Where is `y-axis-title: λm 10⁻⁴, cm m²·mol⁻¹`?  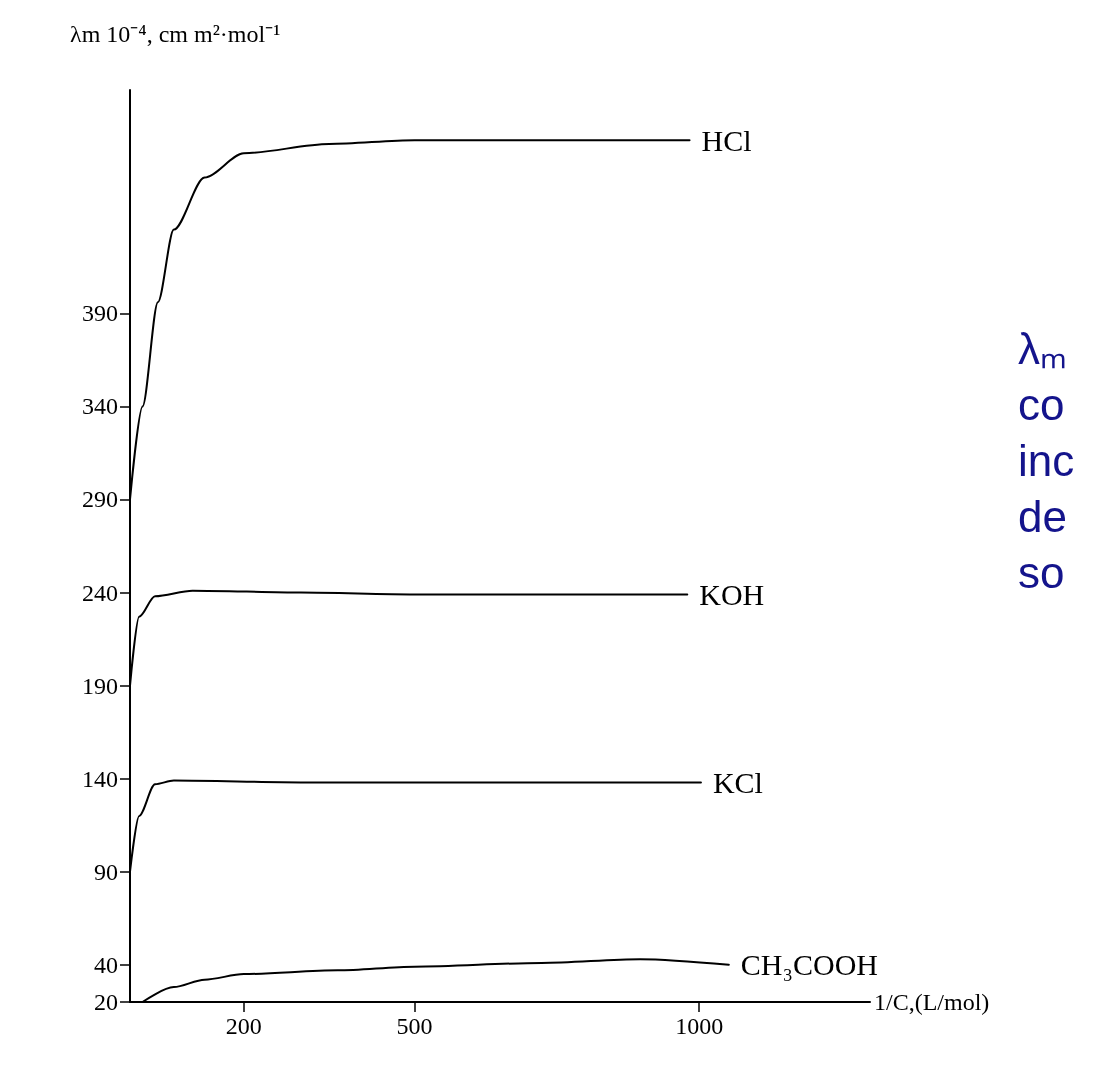
y-axis-title: λm 10⁻⁴, cm m²·mol⁻¹ is located at coordinates (175, 34).